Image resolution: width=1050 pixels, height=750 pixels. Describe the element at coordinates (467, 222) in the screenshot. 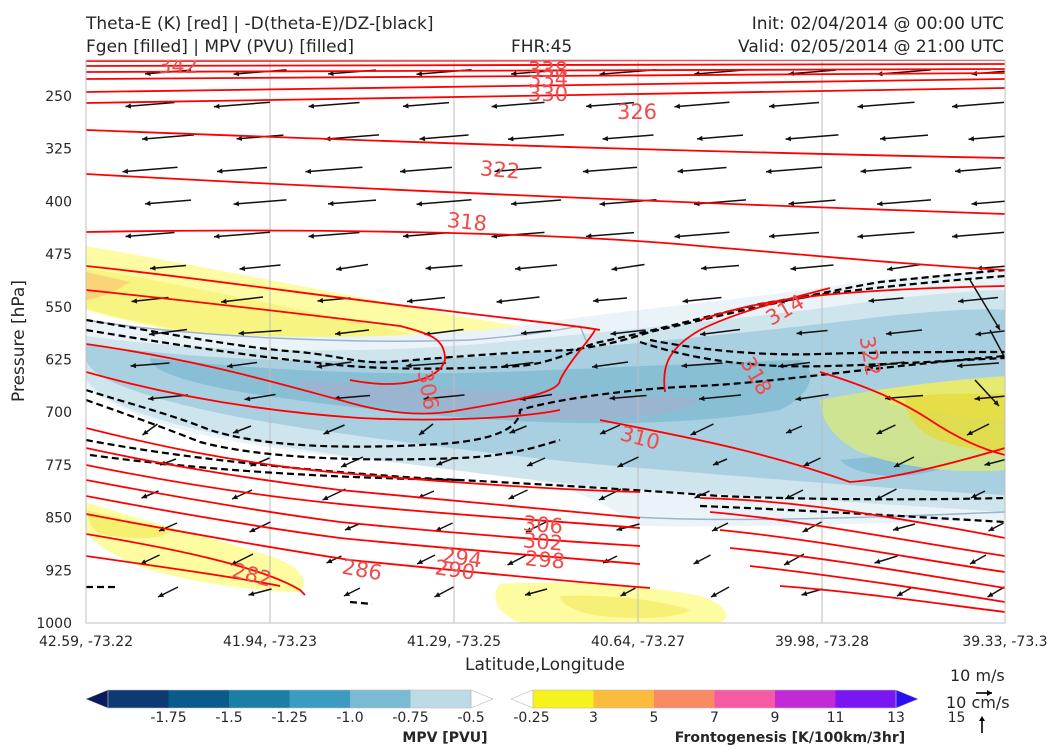

I see `svg-text: 318` at that location.